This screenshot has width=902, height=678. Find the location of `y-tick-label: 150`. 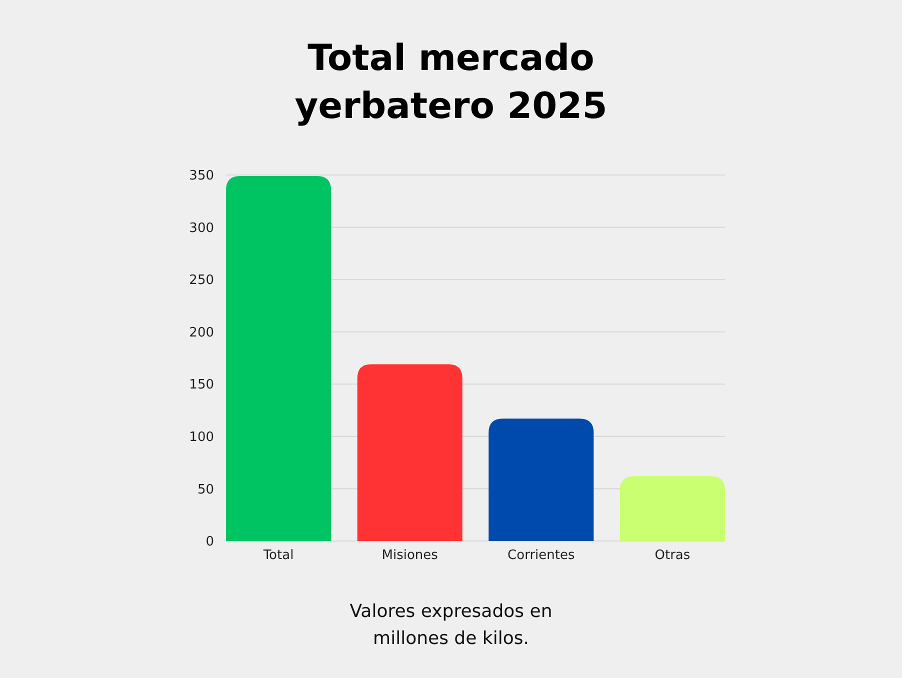

y-tick-label: 150 is located at coordinates (201, 385).